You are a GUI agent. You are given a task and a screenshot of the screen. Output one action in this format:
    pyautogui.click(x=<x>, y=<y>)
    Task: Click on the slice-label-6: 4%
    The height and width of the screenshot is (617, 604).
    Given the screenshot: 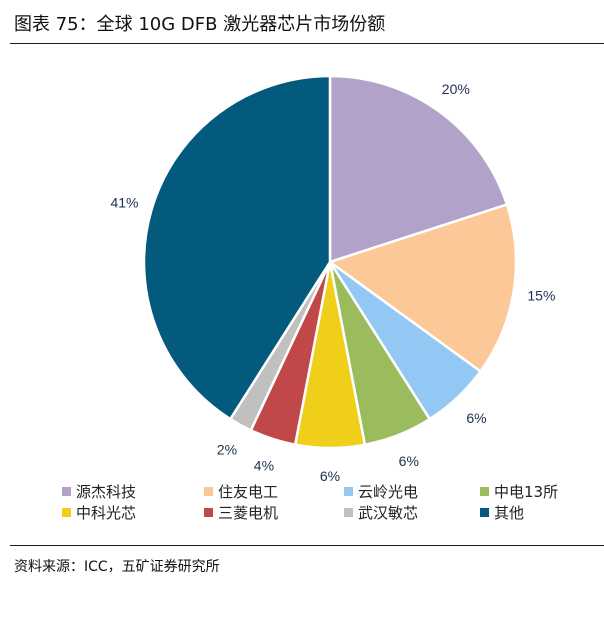 What is the action you would take?
    pyautogui.click(x=264, y=466)
    